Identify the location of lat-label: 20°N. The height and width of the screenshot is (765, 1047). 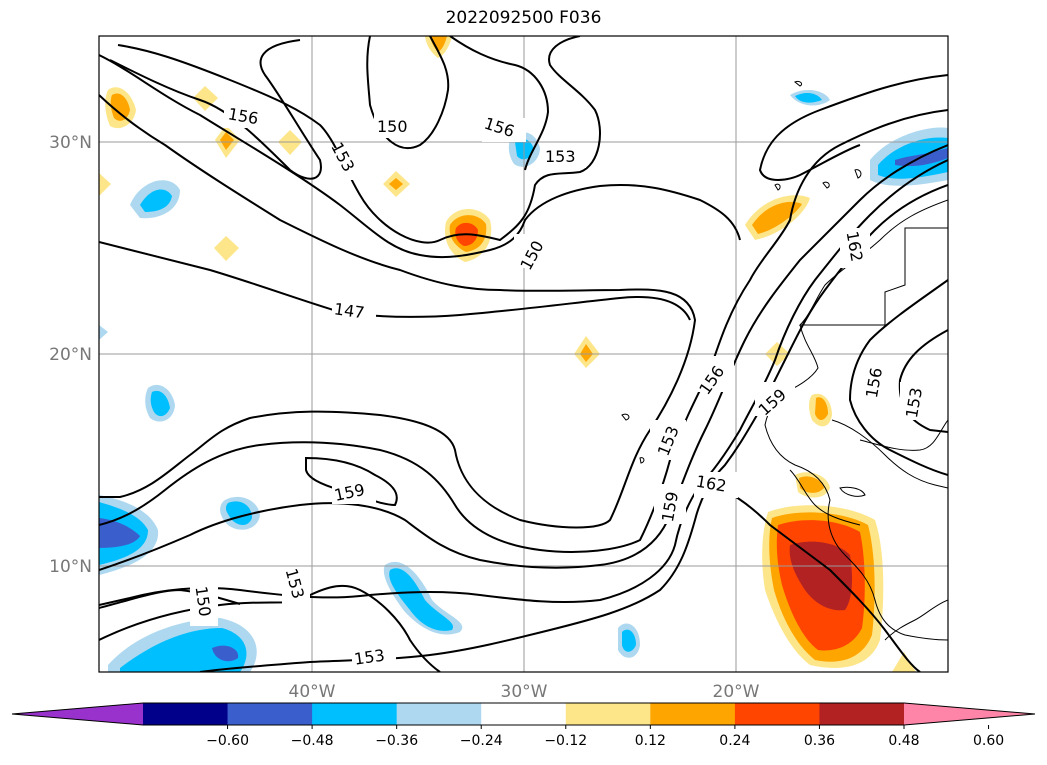
(70, 355).